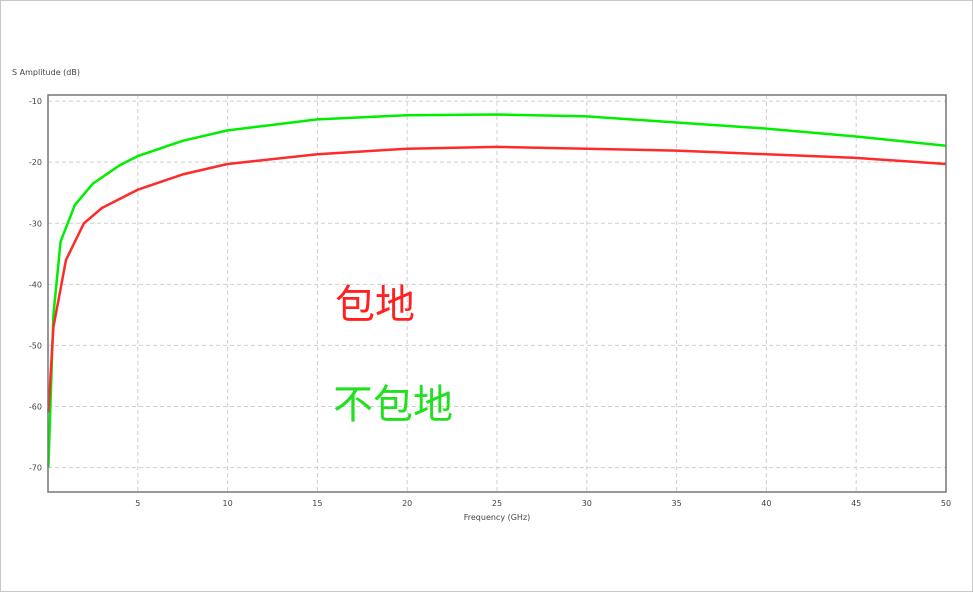  I want to click on y-tick-label: -40, so click(35, 284).